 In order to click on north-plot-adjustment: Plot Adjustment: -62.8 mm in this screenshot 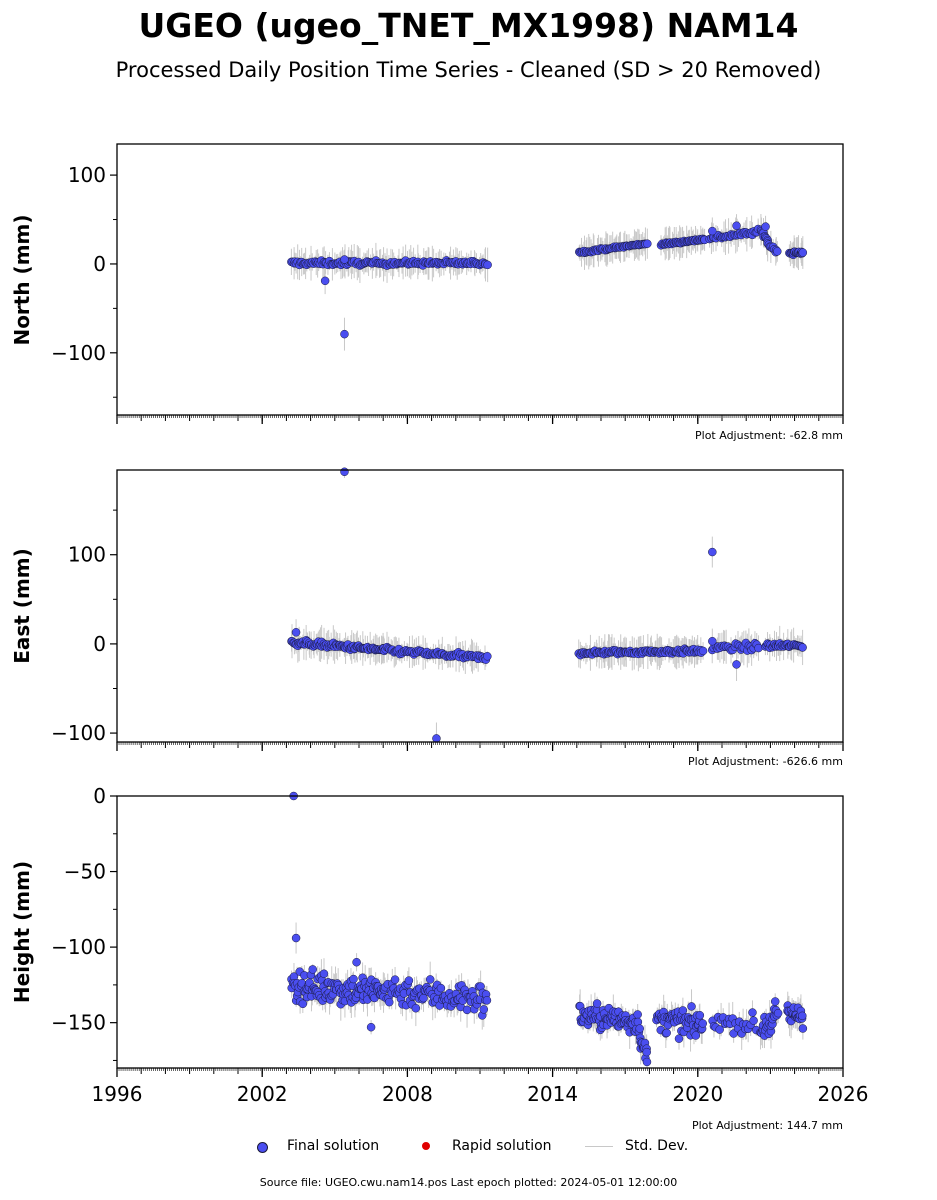, I will do `click(769, 435)`.